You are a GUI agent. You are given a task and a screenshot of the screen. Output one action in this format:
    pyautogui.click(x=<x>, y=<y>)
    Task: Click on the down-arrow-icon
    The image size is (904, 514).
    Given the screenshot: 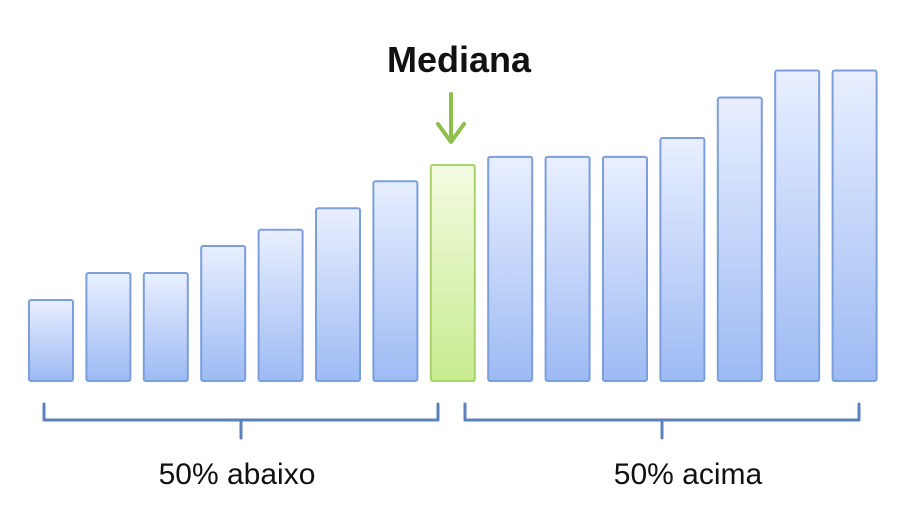 What is the action you would take?
    pyautogui.click(x=451, y=118)
    